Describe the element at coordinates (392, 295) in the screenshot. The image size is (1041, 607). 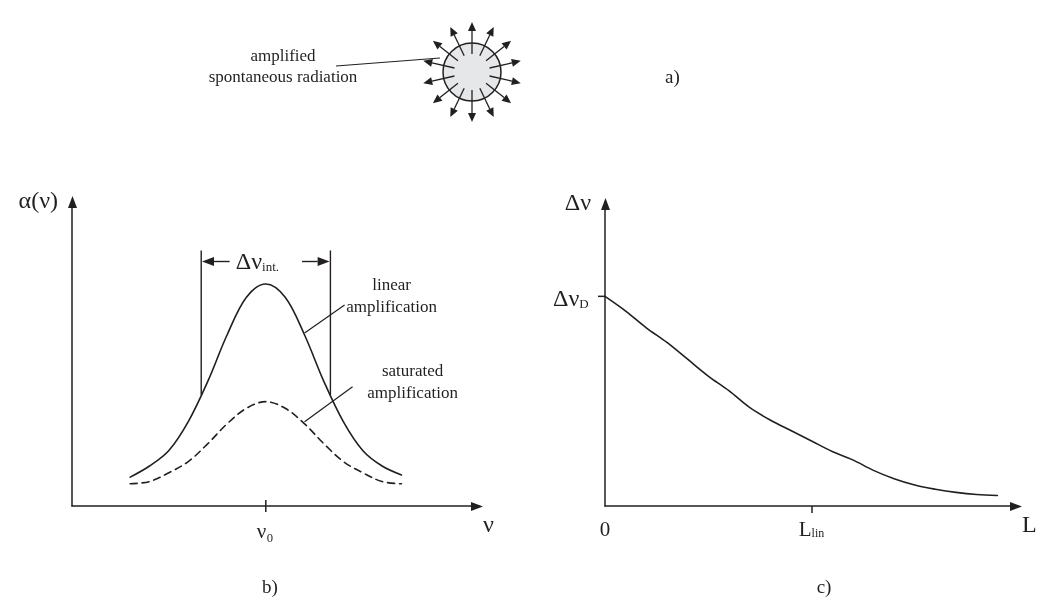
I see `text: linear amplification` at that location.